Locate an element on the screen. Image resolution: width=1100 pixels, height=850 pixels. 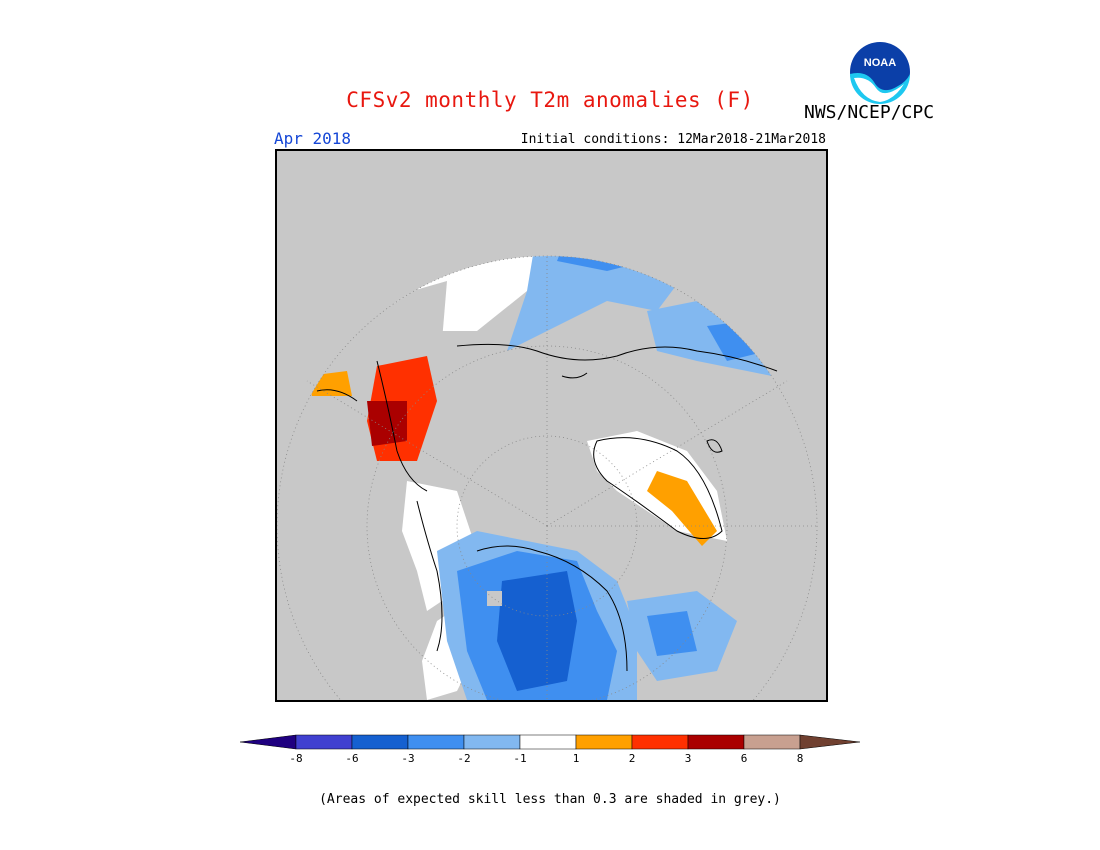
colorbar is located at coordinates (550, 744).